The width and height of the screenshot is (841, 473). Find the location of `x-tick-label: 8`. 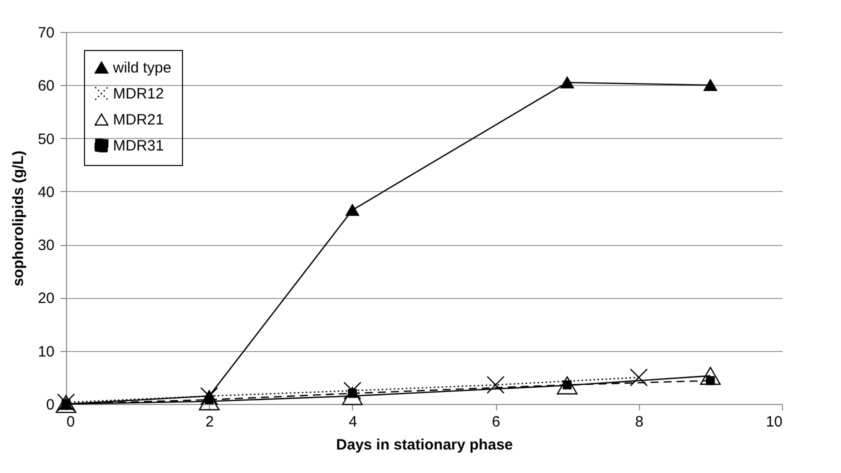

x-tick-label: 8 is located at coordinates (639, 422).